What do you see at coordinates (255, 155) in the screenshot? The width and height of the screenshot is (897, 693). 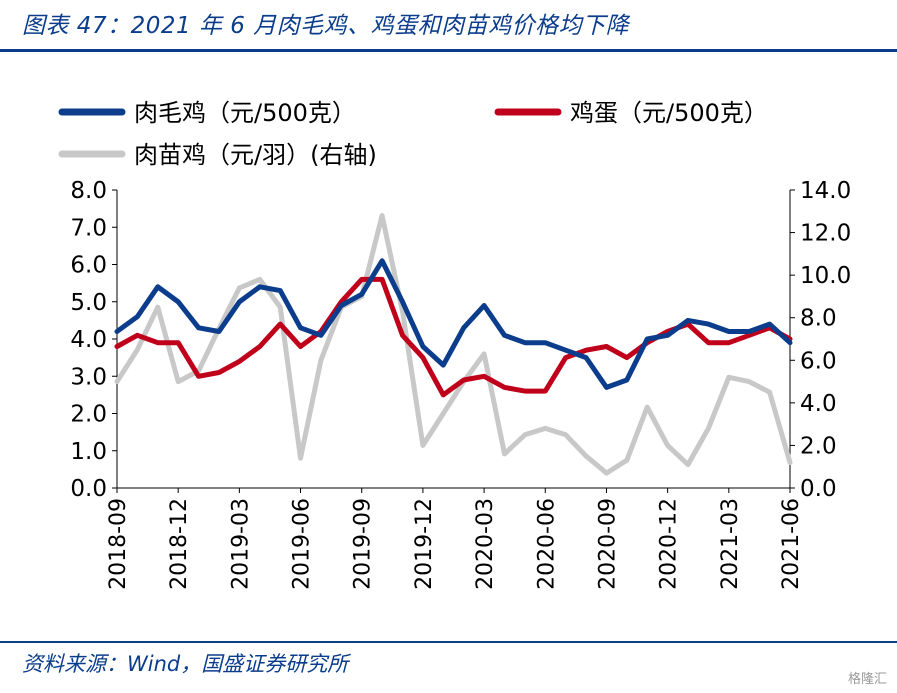 I see `legend-label-3: 肉苗鸡（元/羽）(右轴)` at bounding box center [255, 155].